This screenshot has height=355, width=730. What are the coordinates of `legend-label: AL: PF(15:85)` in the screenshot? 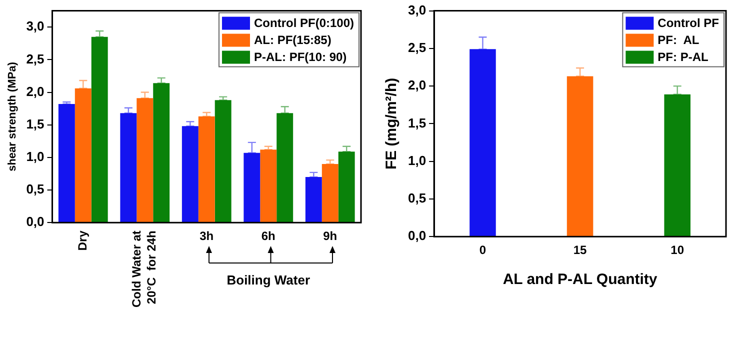 It's located at (293, 40).